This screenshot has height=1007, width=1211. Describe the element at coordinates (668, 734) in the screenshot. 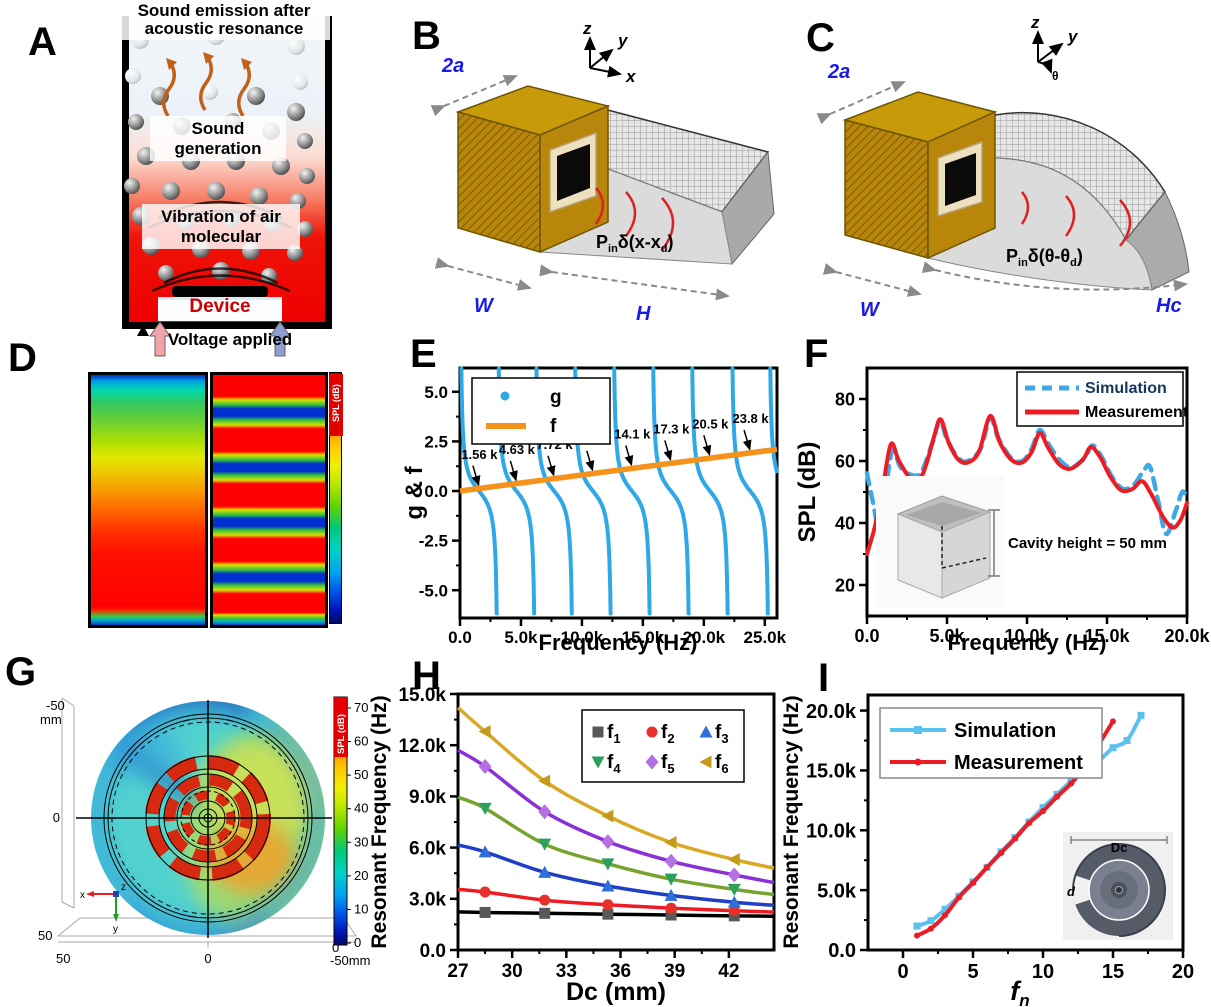

I see `svg-text: f2` at that location.